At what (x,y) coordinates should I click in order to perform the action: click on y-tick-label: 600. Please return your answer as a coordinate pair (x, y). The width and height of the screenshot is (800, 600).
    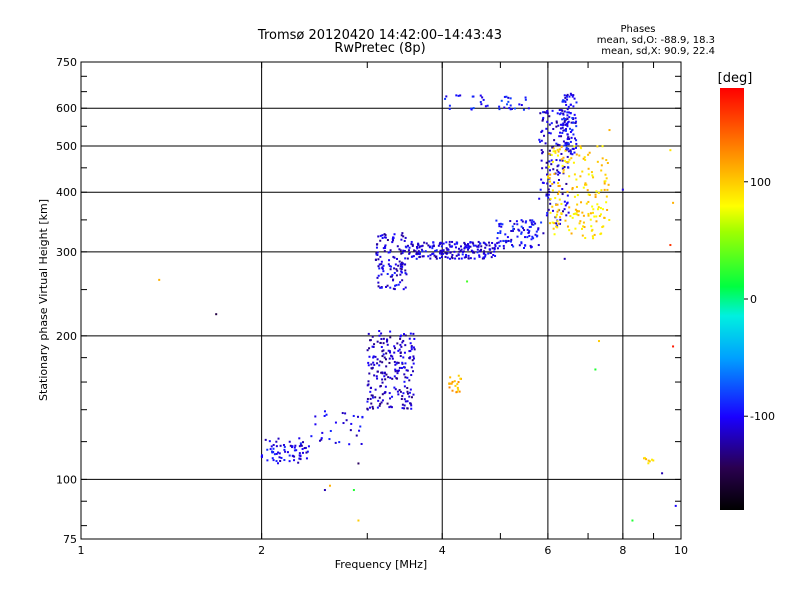
    Looking at the image, I should click on (66, 108).